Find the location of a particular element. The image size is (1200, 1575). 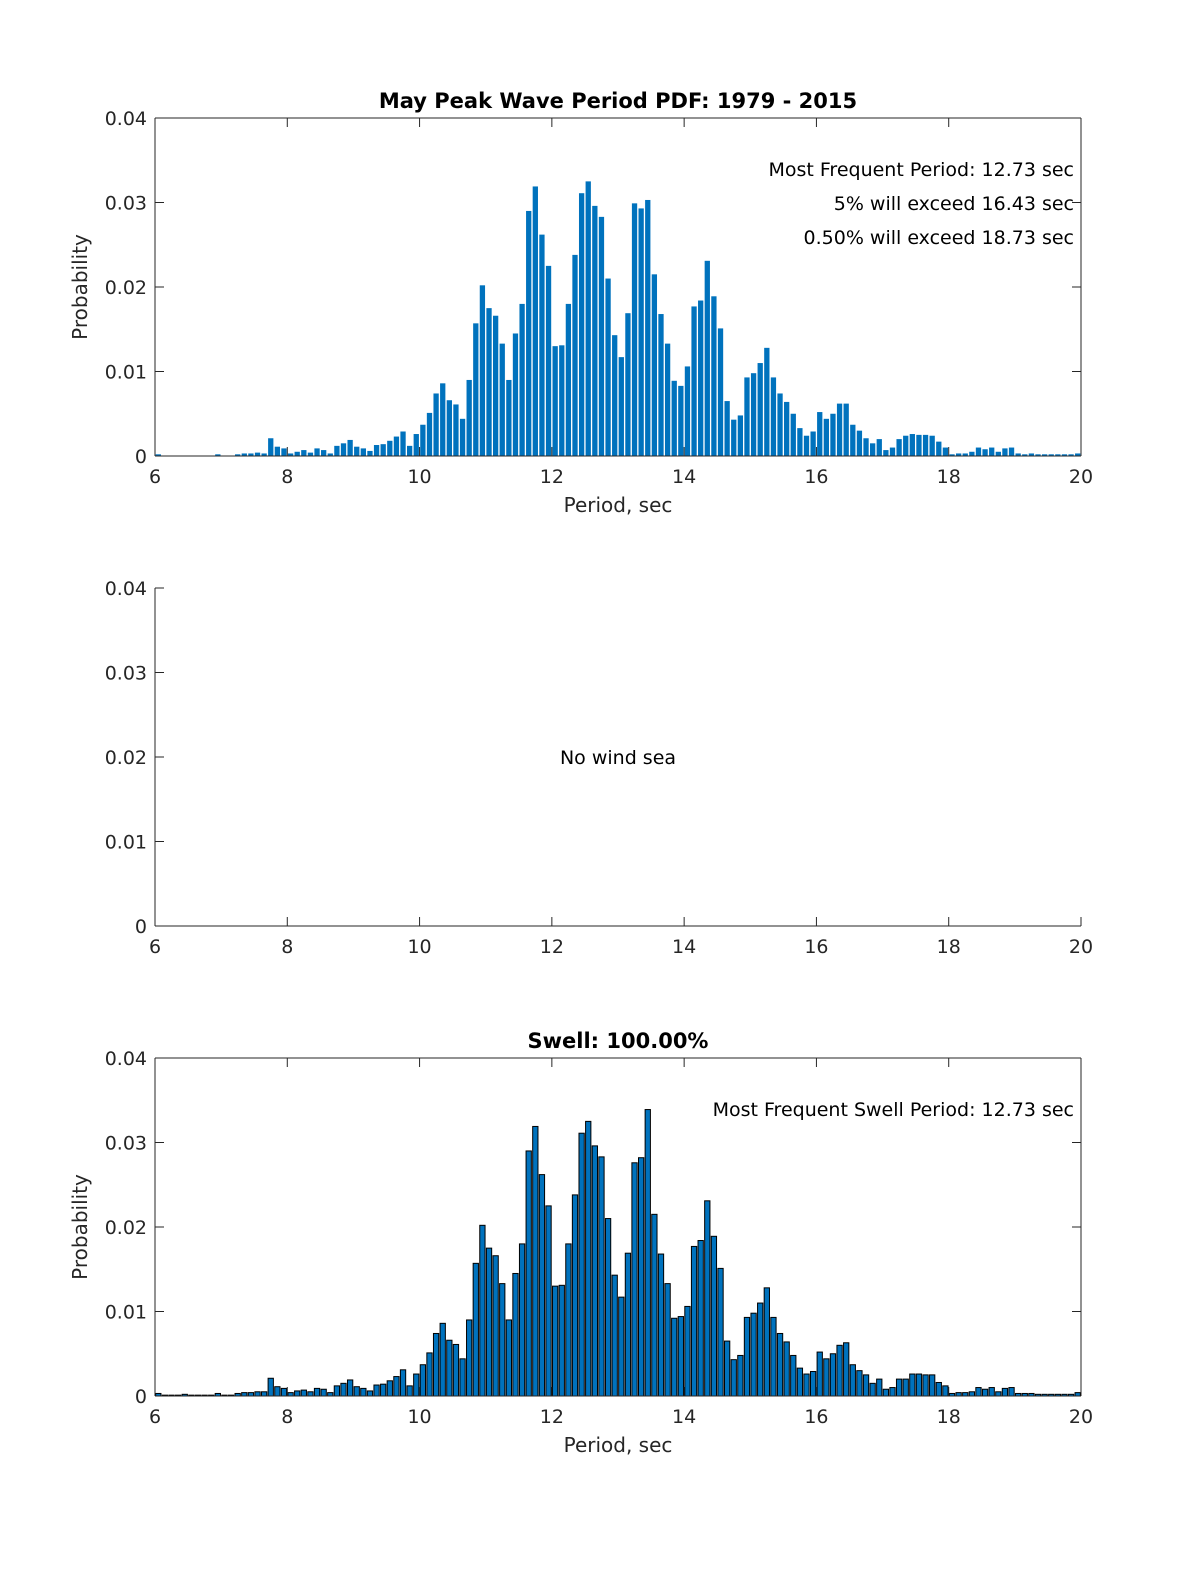

x-tick-label: 16 is located at coordinates (816, 477).